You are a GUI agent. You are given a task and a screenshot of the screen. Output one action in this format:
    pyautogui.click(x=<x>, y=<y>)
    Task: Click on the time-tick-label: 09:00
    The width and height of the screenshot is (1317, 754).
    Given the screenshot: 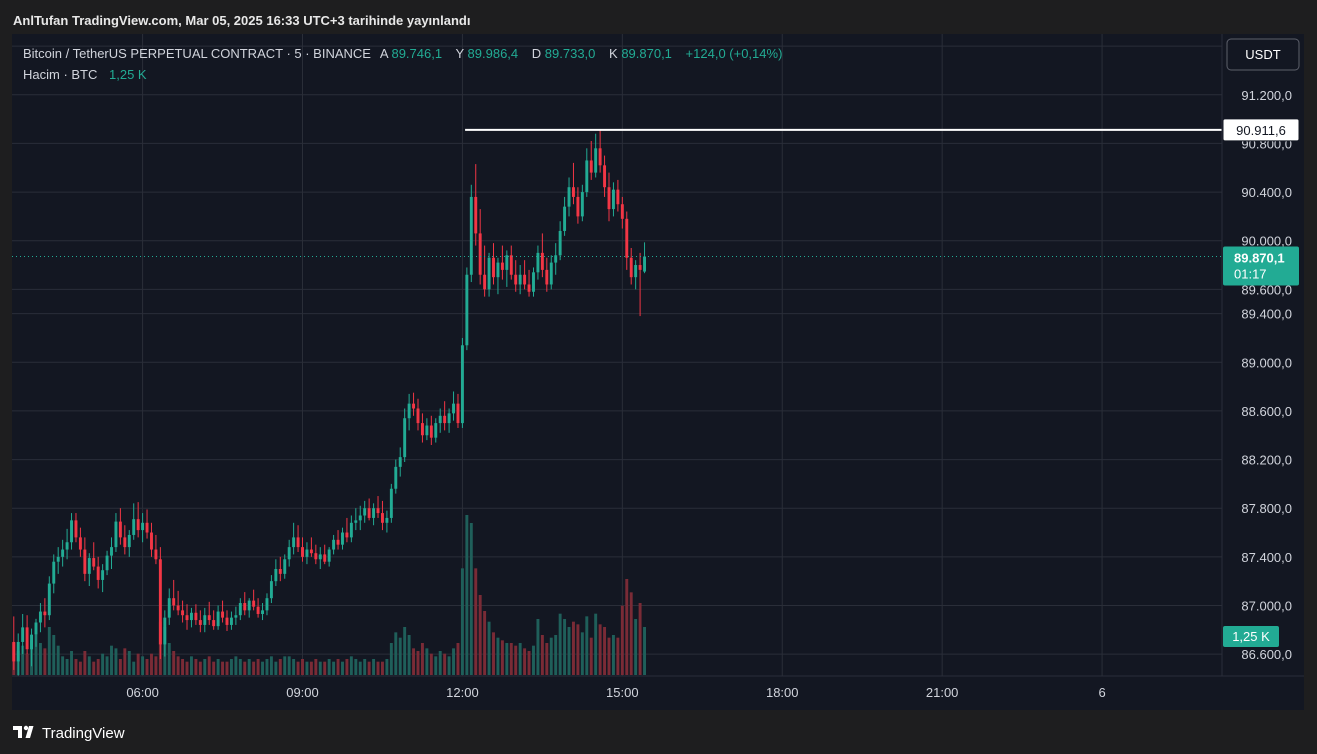 What is the action you would take?
    pyautogui.click(x=302, y=692)
    